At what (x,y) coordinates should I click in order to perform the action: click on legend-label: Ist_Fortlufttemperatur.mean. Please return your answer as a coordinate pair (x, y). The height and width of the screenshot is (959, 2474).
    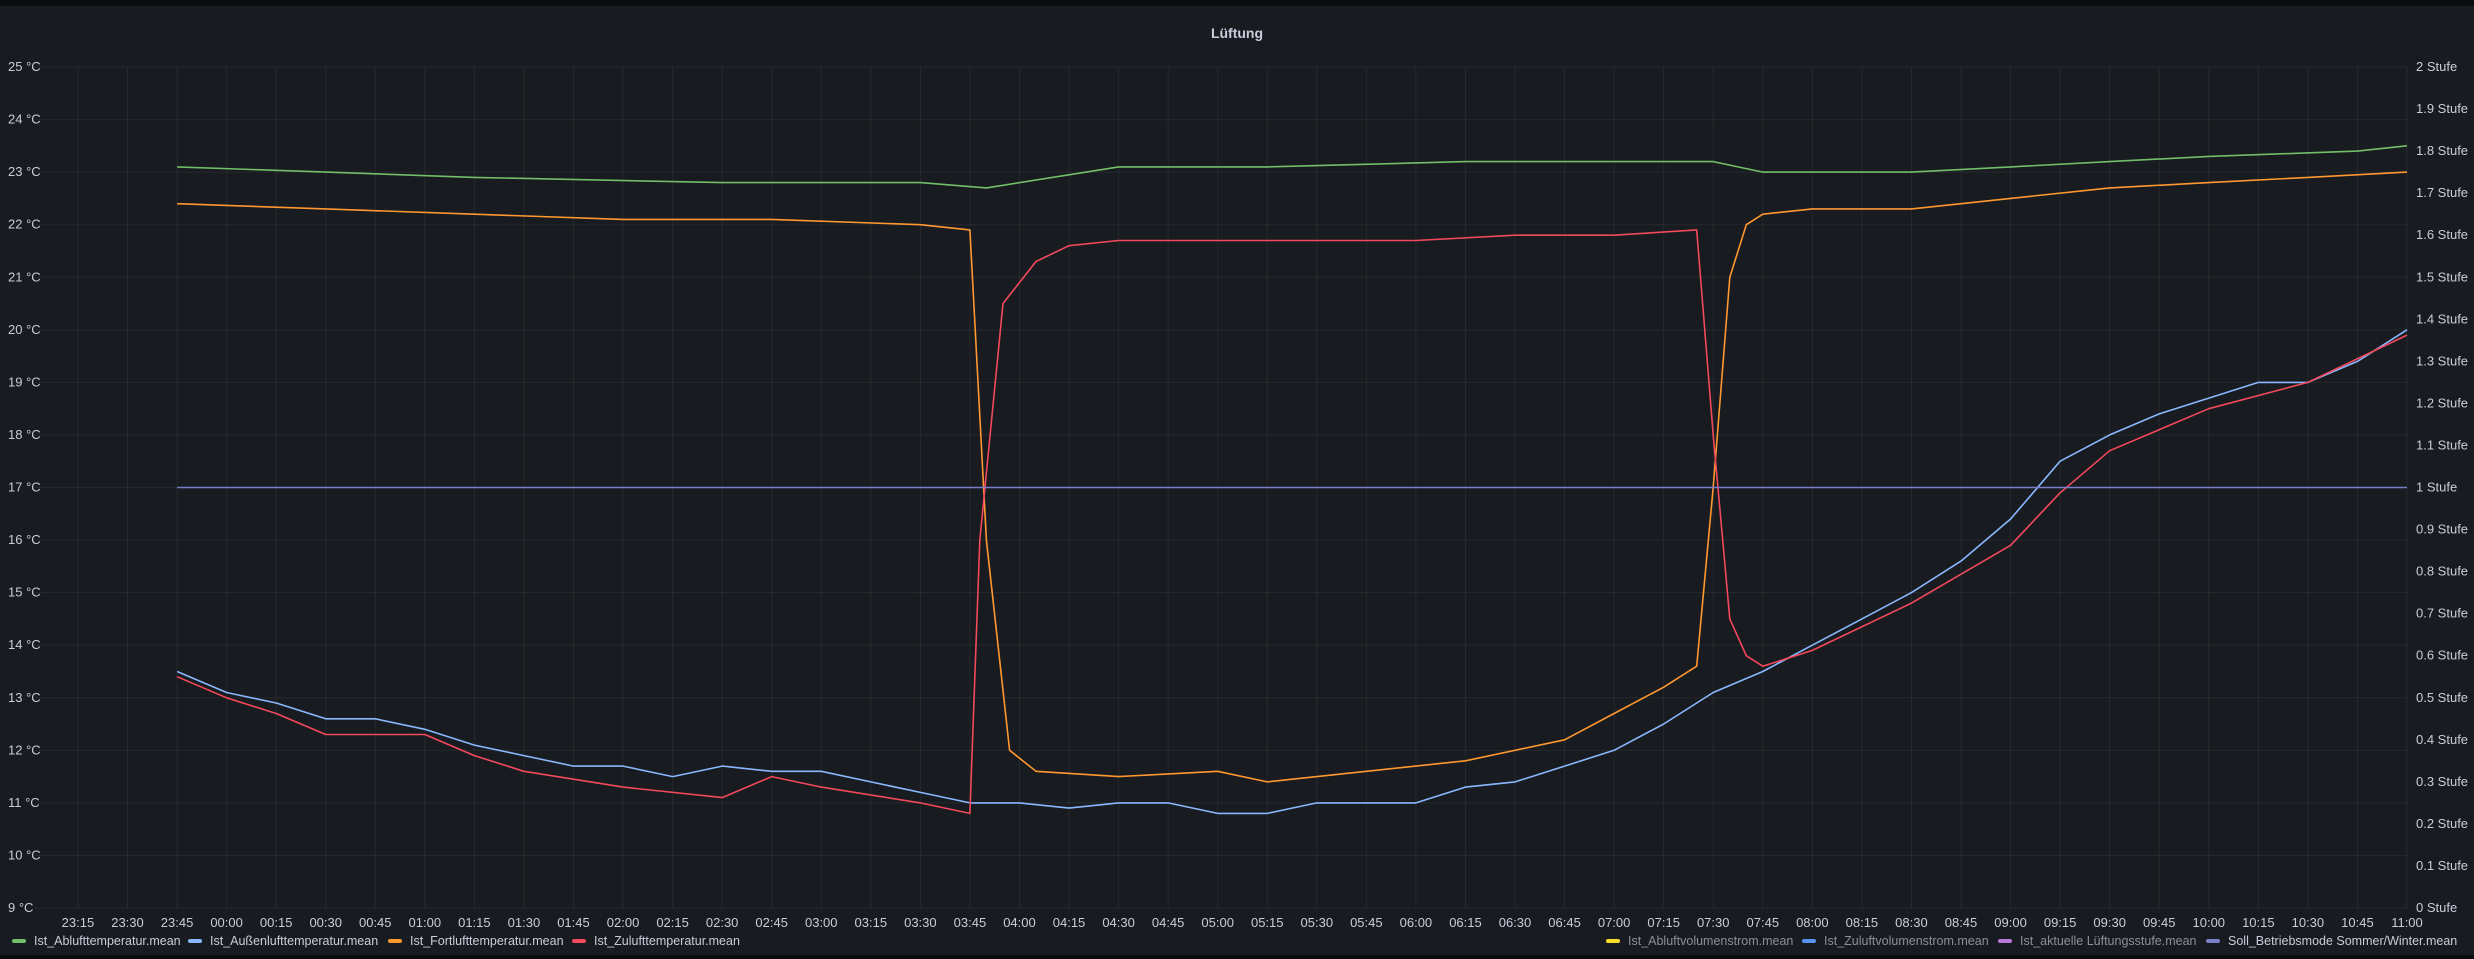
    Looking at the image, I should click on (487, 941).